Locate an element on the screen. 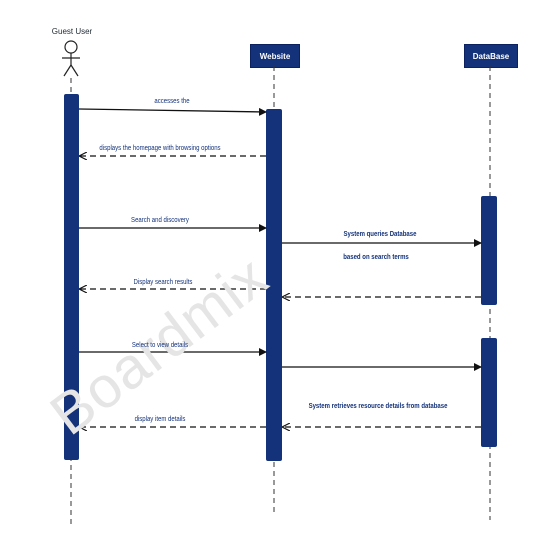 This screenshot has height=541, width=546. guest-user-actor-icon is located at coordinates (71, 58).